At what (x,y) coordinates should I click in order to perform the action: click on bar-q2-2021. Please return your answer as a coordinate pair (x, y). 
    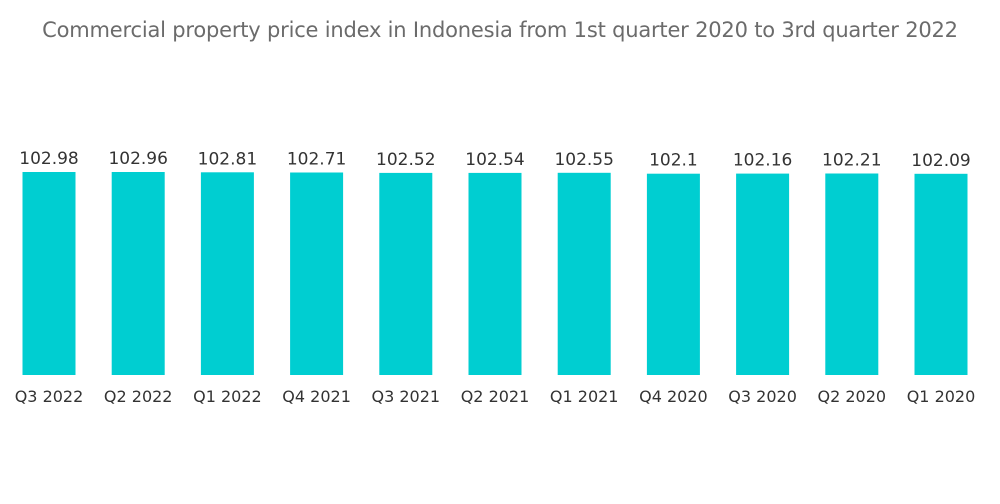
    Looking at the image, I should click on (495, 273).